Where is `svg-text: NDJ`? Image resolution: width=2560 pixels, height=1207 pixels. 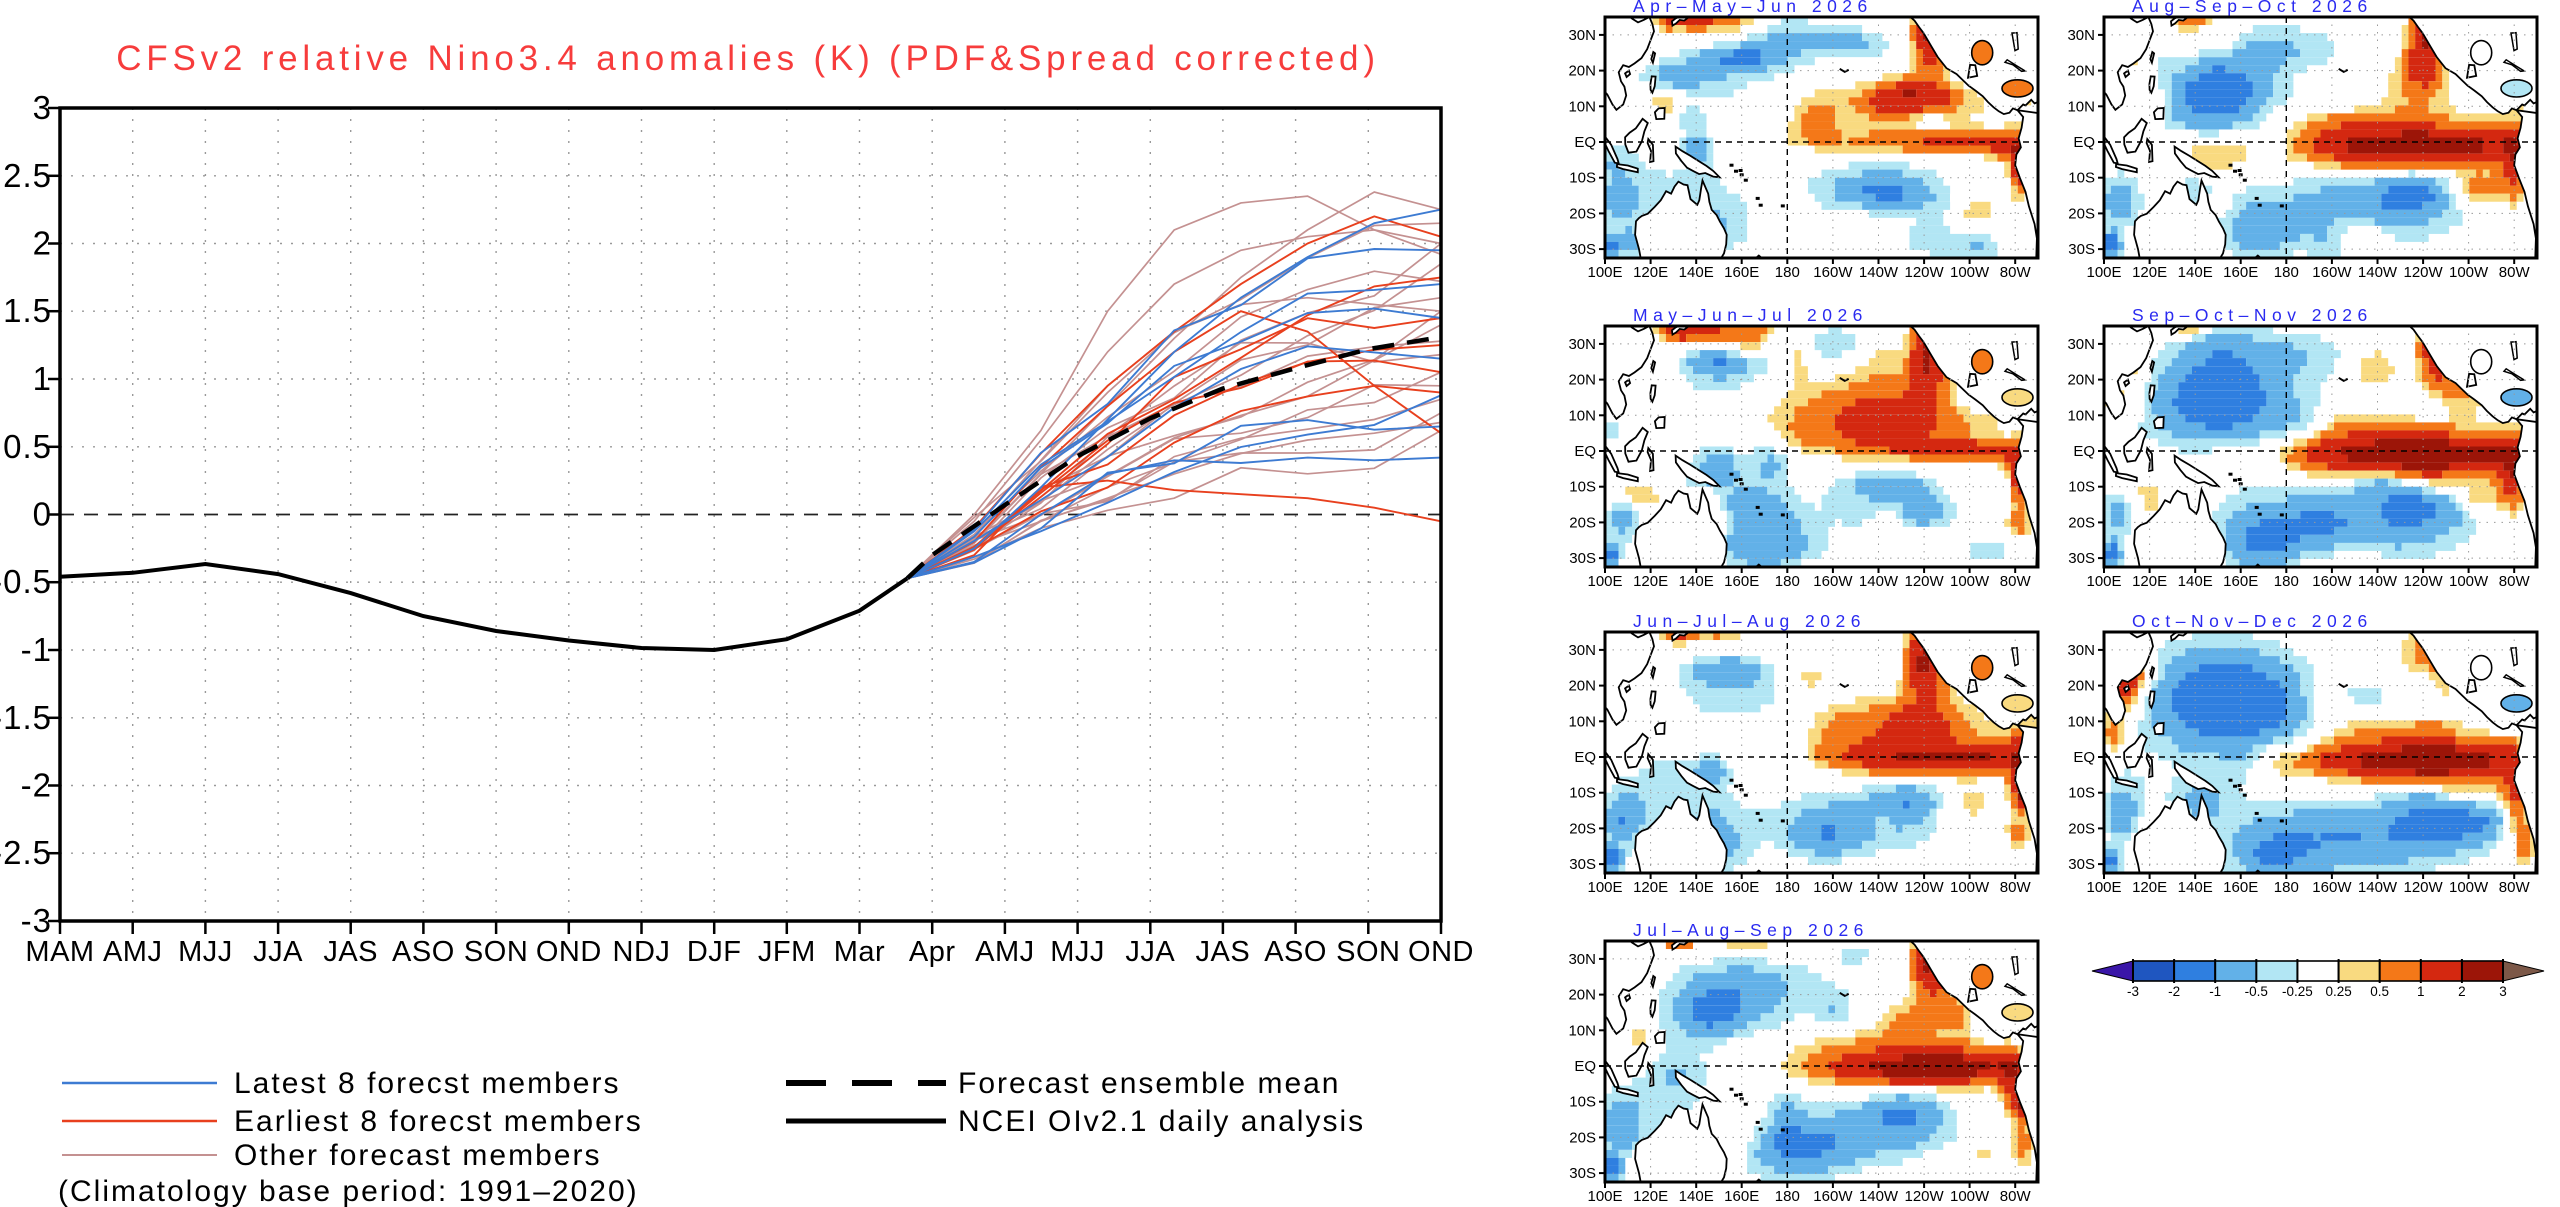 svg-text: NDJ is located at coordinates (642, 952).